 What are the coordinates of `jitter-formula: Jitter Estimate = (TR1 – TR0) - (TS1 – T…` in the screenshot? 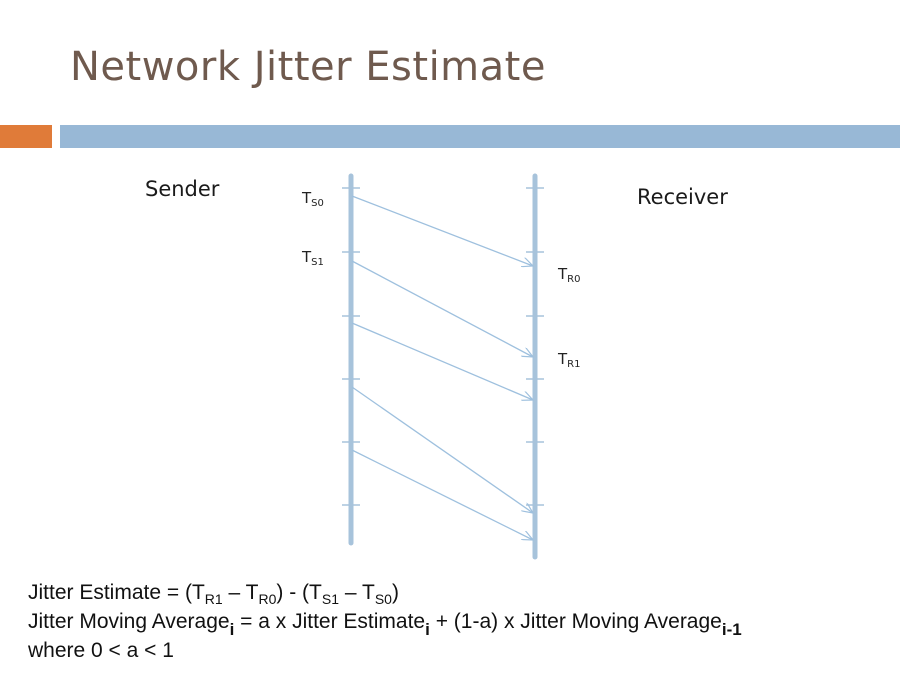 It's located at (385, 621).